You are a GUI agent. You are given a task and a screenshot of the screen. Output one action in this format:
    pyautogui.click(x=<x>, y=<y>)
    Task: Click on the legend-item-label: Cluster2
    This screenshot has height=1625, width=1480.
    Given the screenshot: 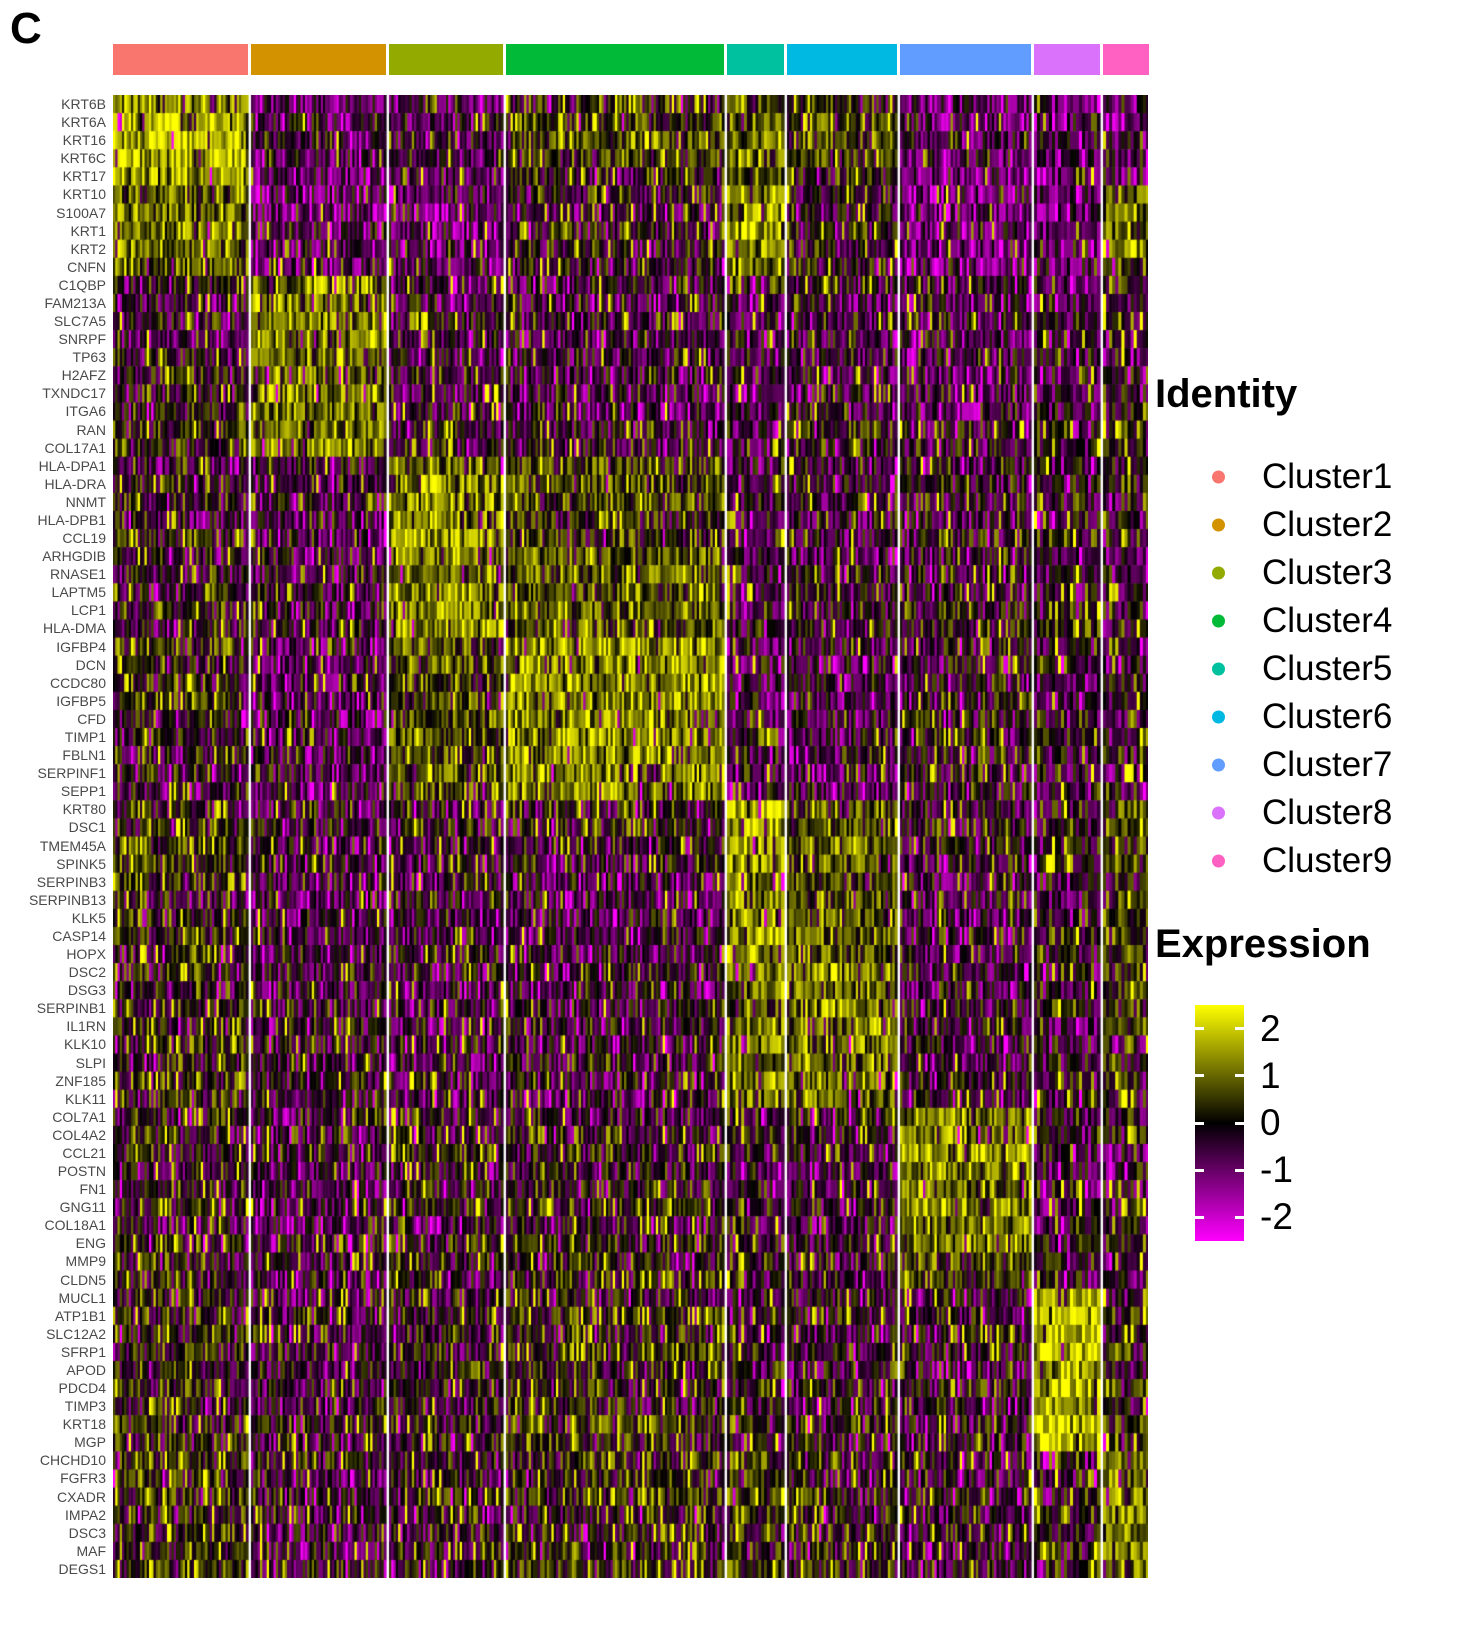 What is the action you would take?
    pyautogui.click(x=1327, y=524)
    